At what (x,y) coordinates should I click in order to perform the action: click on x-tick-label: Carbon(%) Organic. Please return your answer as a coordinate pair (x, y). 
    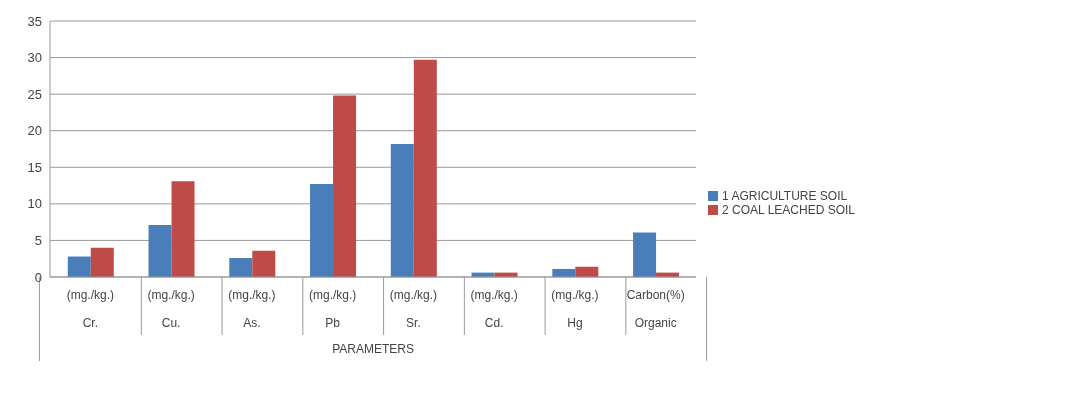
    Looking at the image, I should click on (655, 309).